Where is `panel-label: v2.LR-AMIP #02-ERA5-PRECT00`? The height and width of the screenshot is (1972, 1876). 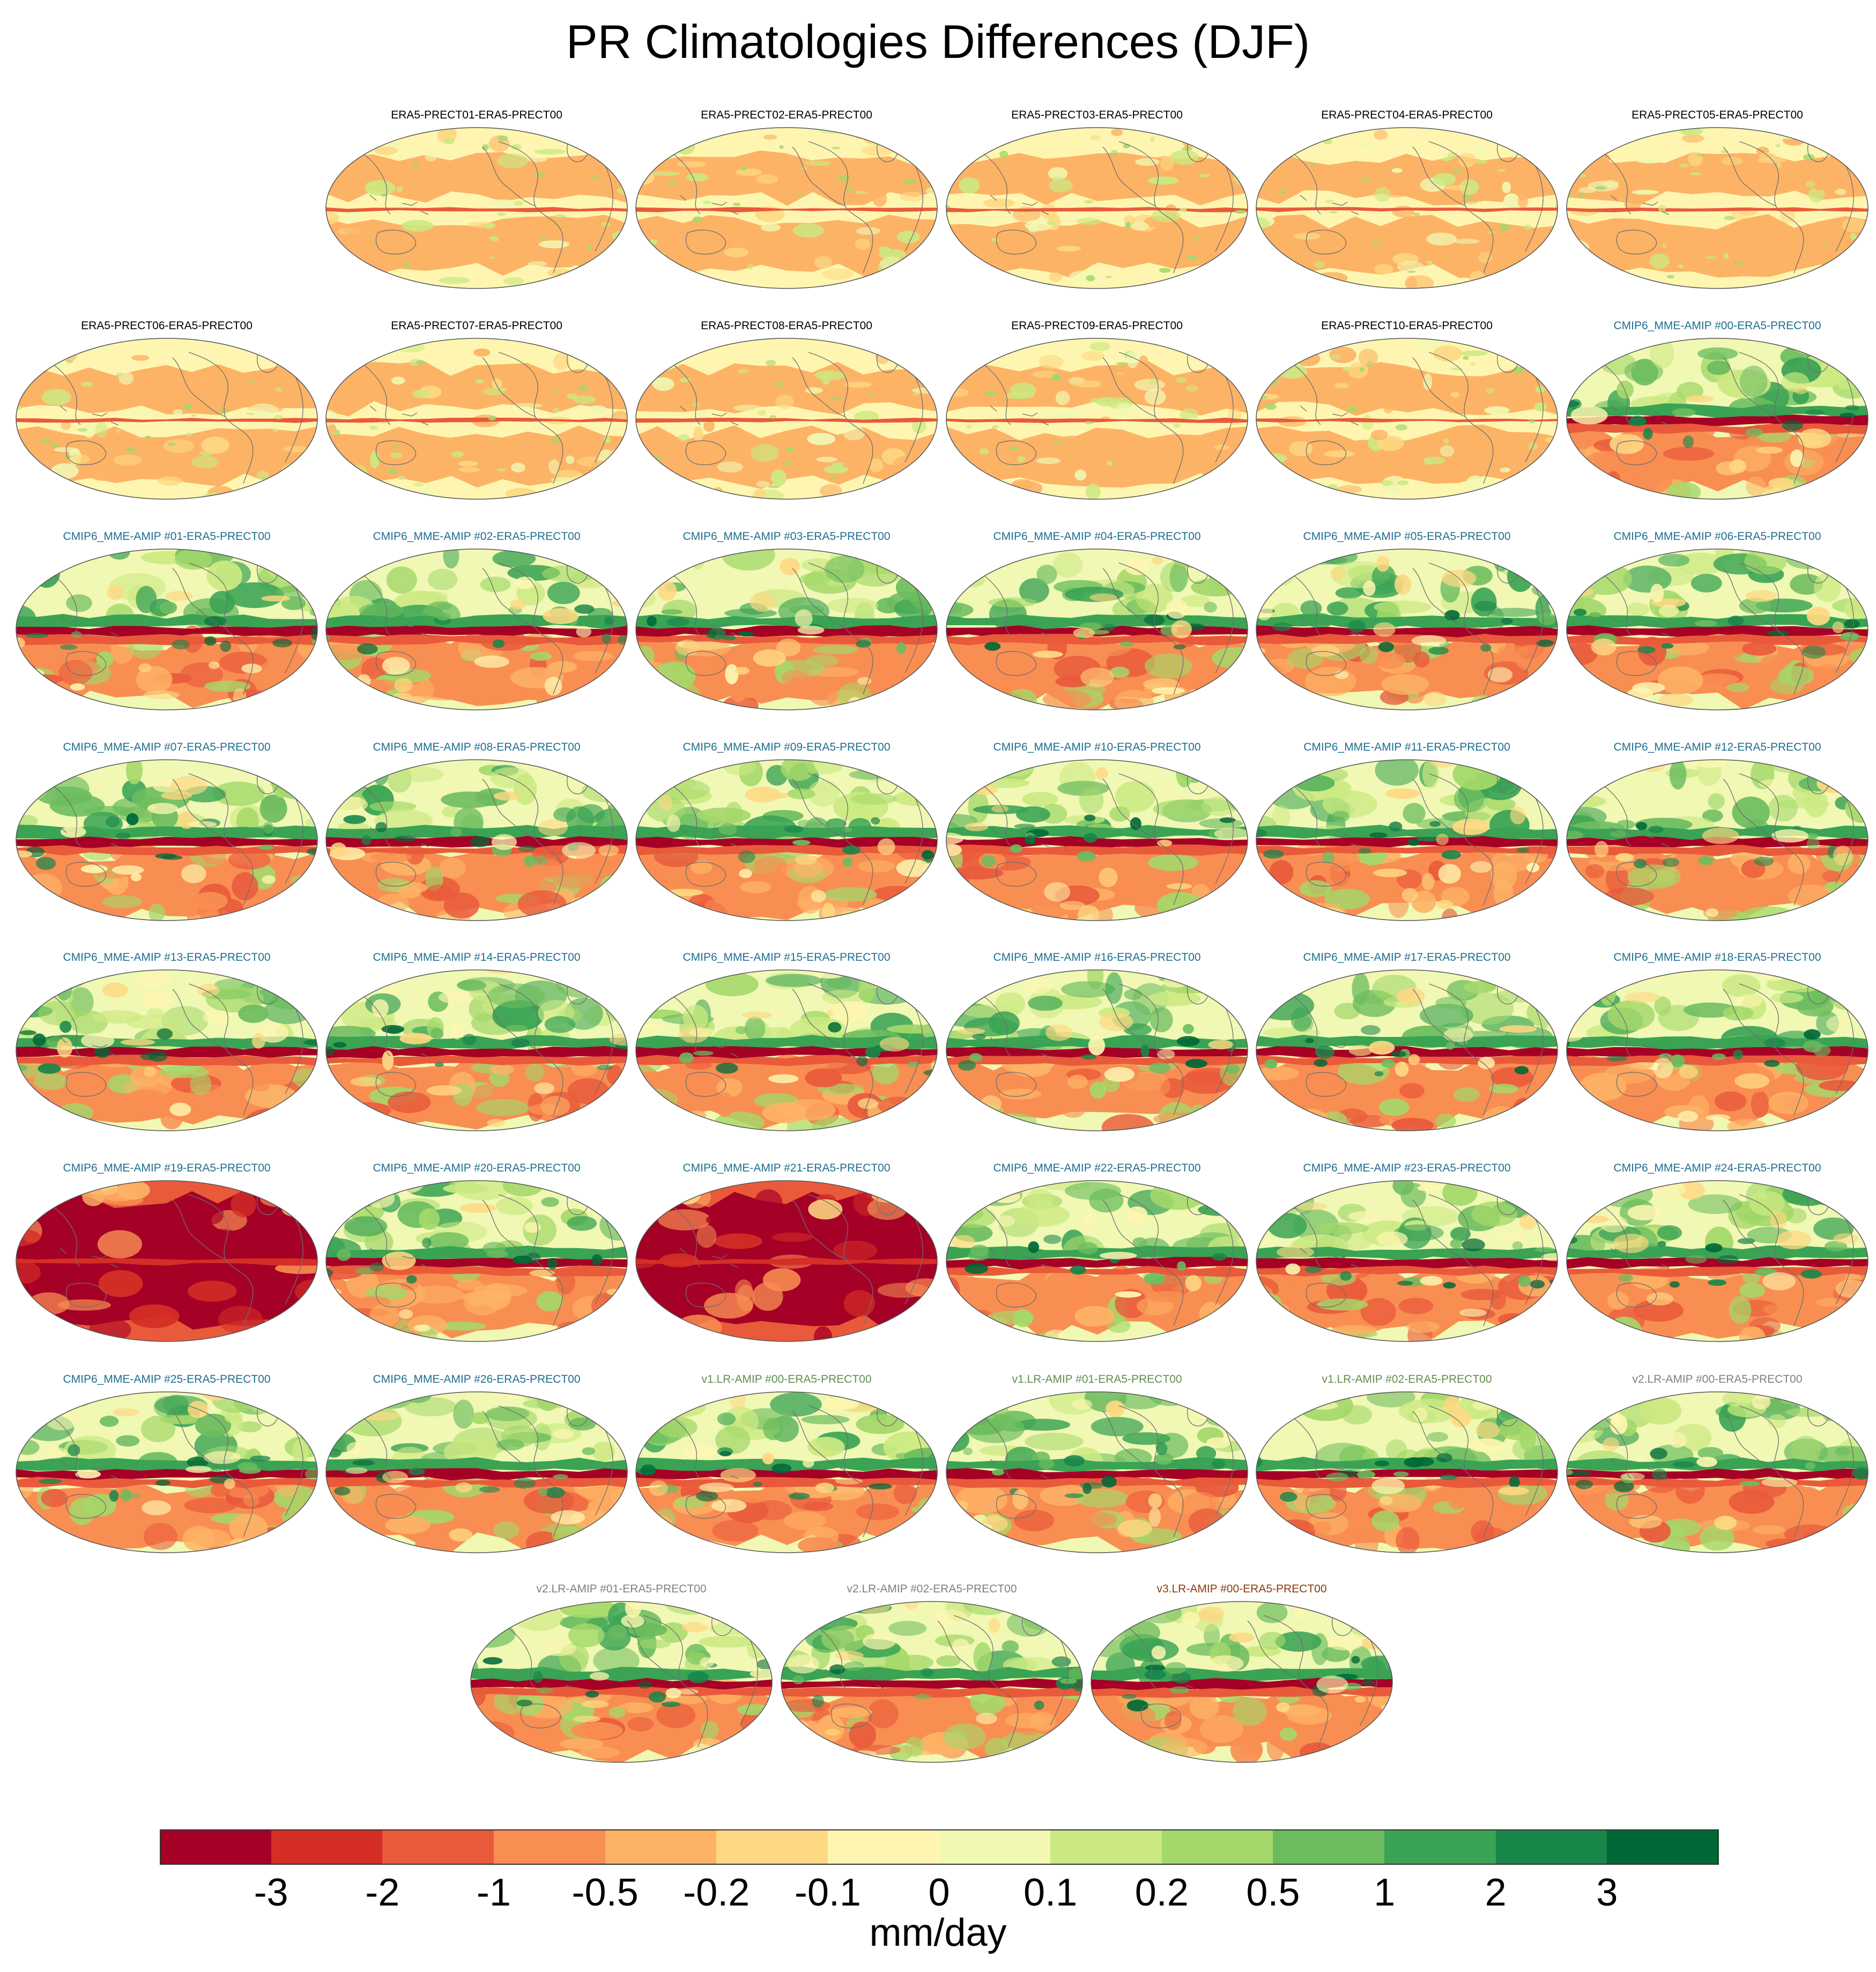
panel-label: v2.LR-AMIP #02-ERA5-PRECT00 is located at coordinates (932, 1589).